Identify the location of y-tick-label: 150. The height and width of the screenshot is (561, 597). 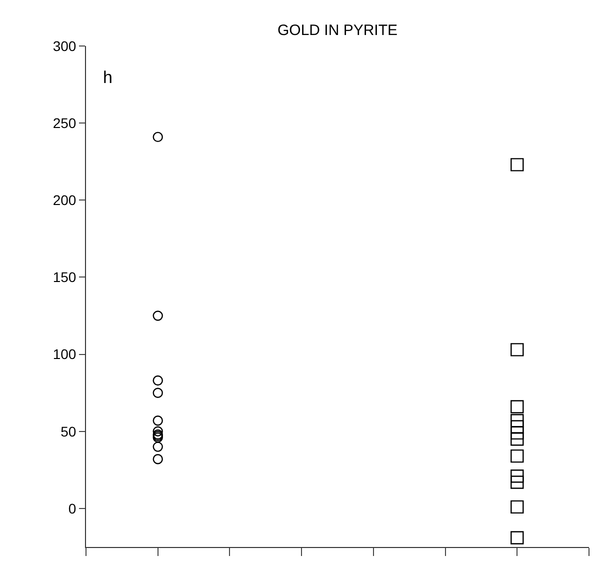
(64, 277).